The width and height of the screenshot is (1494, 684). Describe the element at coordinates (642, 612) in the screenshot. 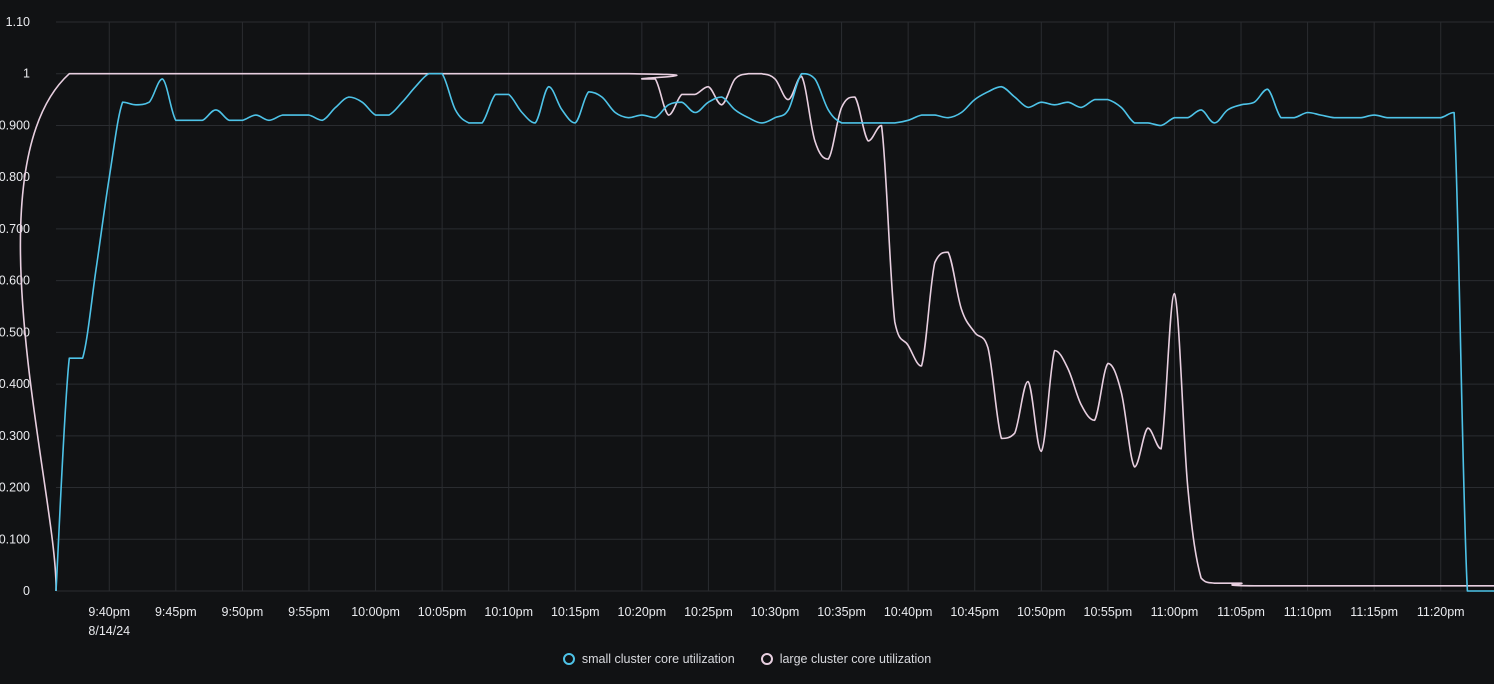

I see `x-tick-label: 10:20pm` at that location.